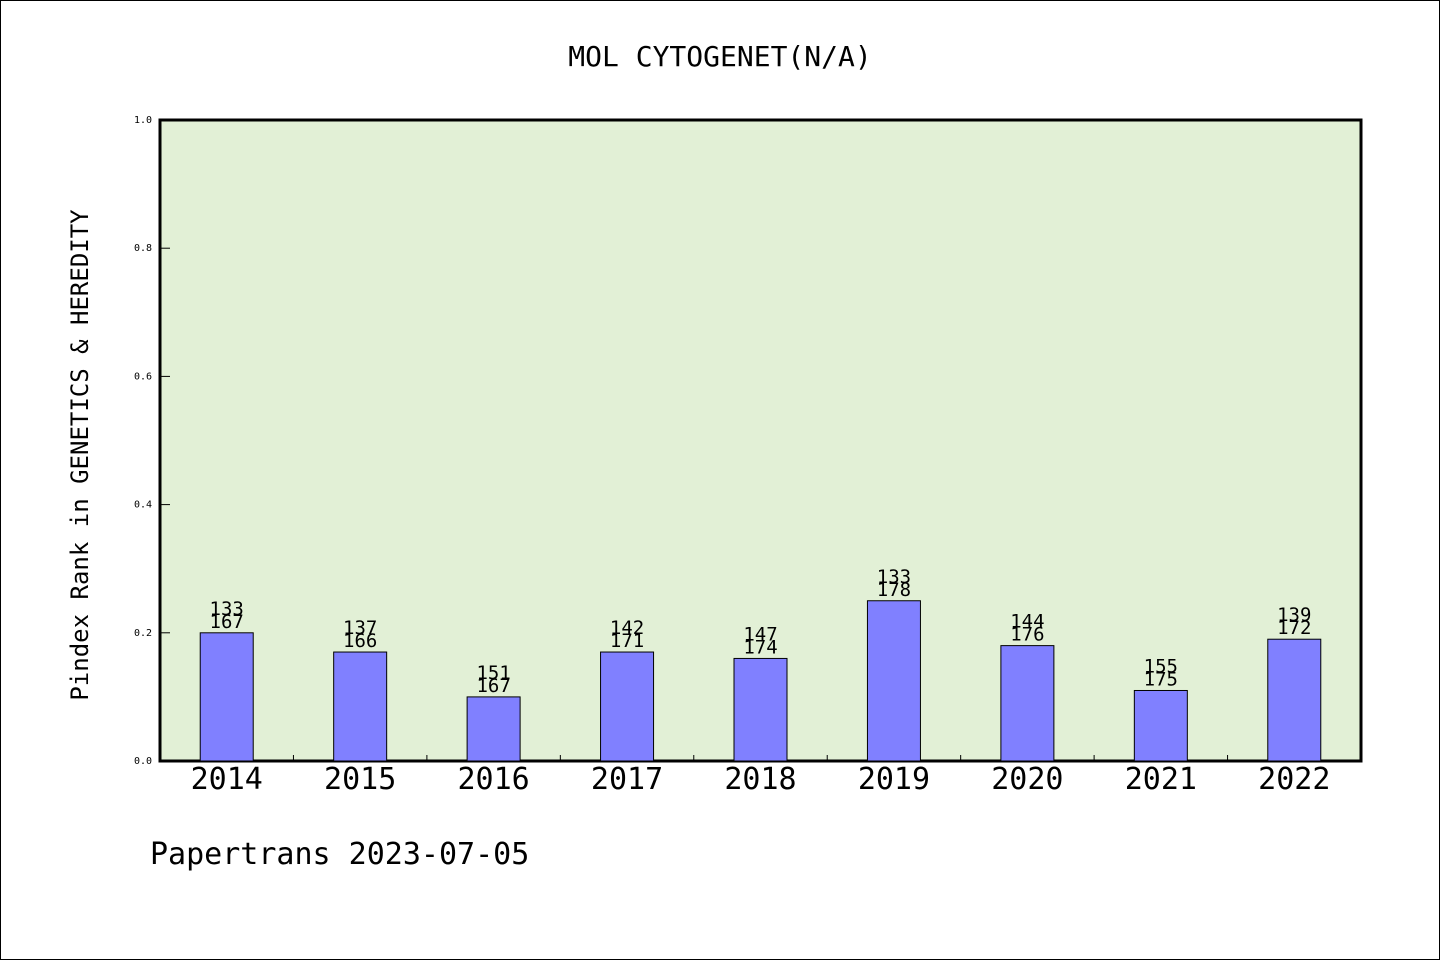 This screenshot has height=960, width=1440. Describe the element at coordinates (1160, 725) in the screenshot. I see `bar-2021` at that location.